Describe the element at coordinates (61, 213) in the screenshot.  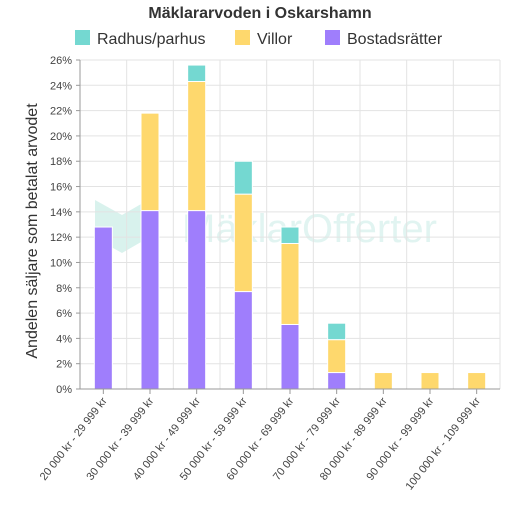
I see `y-tick-label: 14%` at that location.